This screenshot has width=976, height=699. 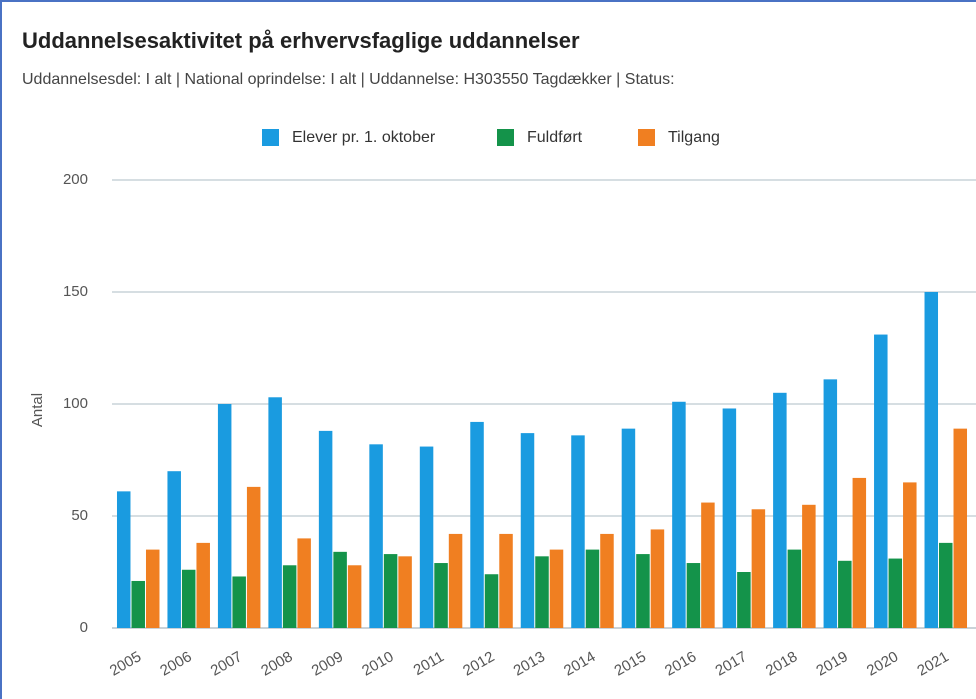 I want to click on y-tick-label: 100, so click(x=75, y=403).